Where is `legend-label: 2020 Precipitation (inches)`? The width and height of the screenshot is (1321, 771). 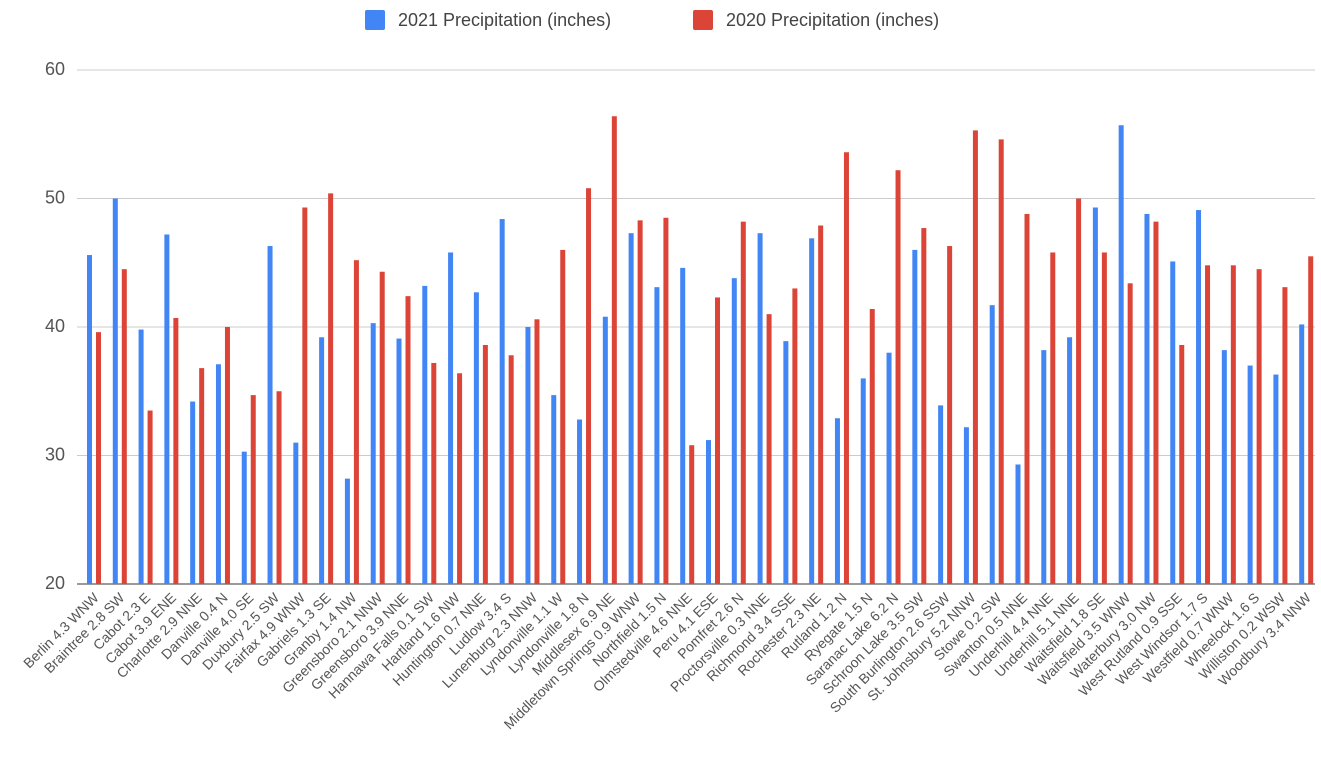 legend-label: 2020 Precipitation (inches) is located at coordinates (832, 20).